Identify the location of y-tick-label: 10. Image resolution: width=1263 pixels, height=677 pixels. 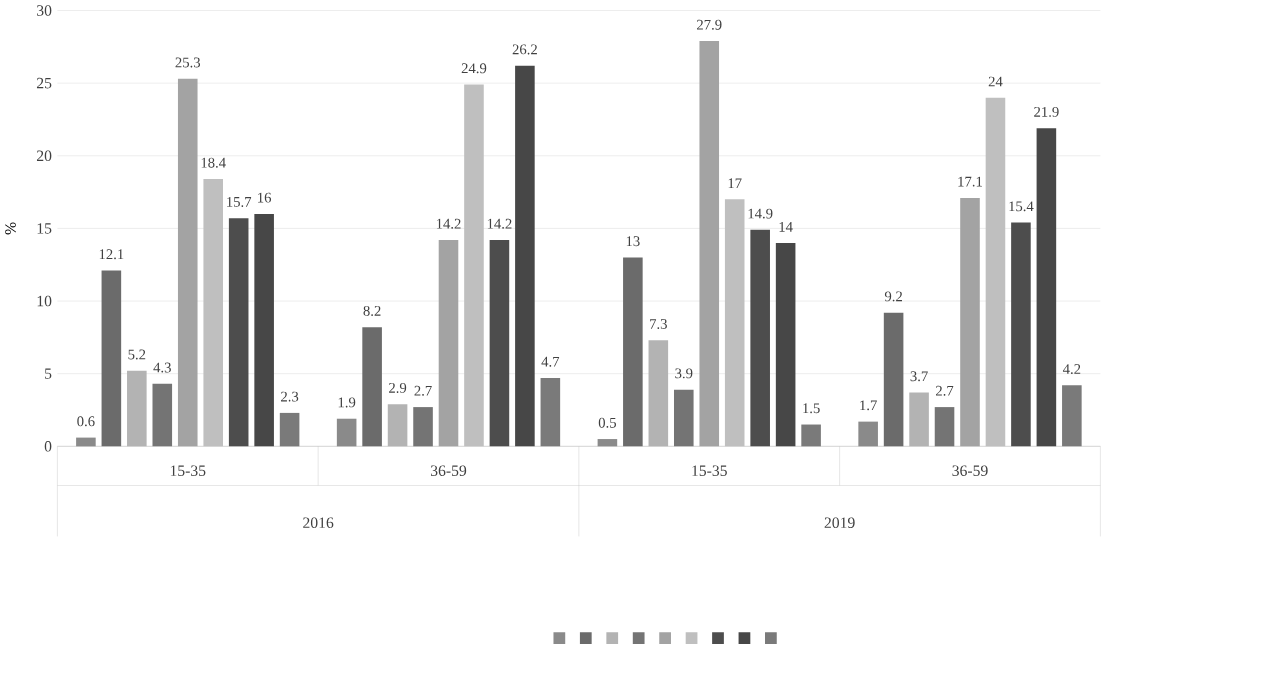
(44, 301).